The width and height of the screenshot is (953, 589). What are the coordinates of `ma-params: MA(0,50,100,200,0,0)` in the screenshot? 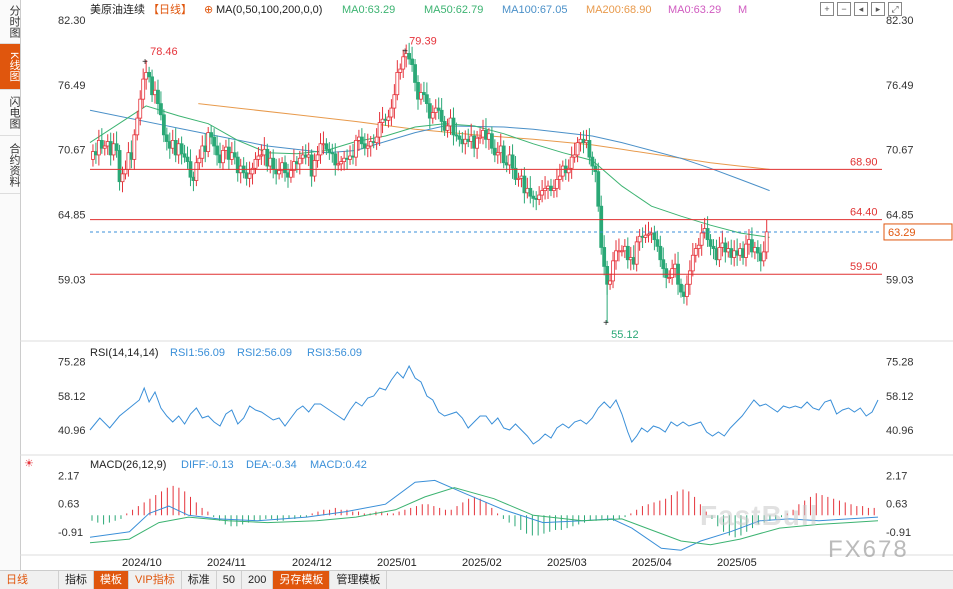 It's located at (269, 10).